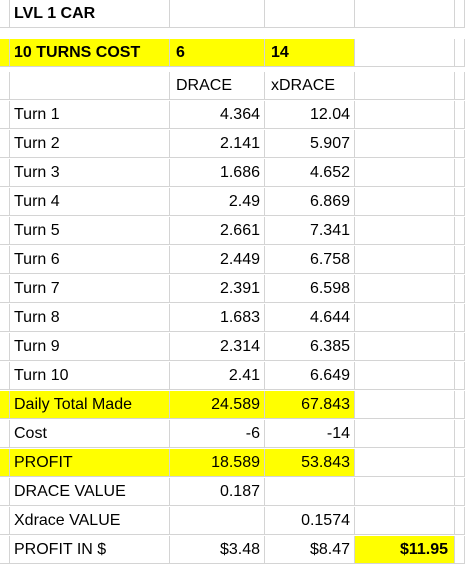 This screenshot has width=465, height=577. Describe the element at coordinates (310, 318) in the screenshot. I see `cell-xdrace: 4.644` at that location.